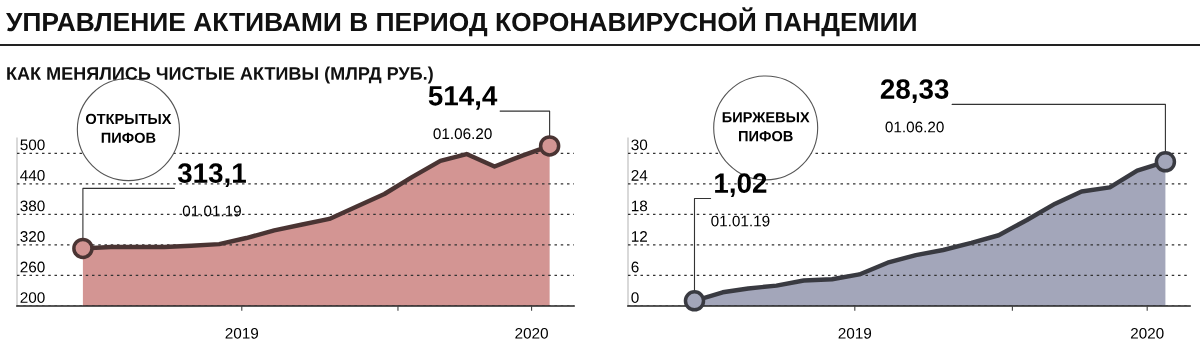  What do you see at coordinates (639, 206) in the screenshot?
I see `y-tick-label: 18` at bounding box center [639, 206].